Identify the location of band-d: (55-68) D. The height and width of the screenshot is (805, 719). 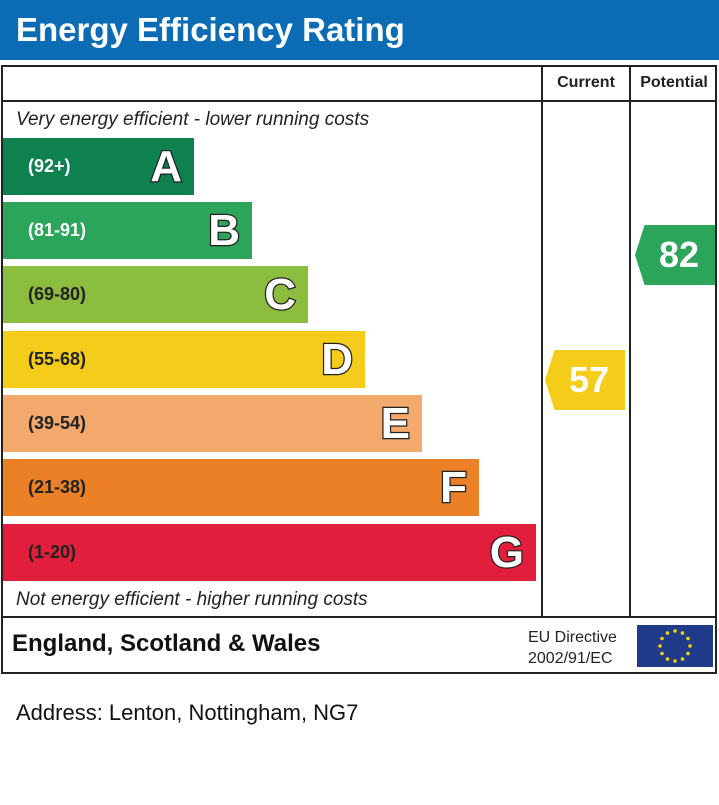
(184, 359).